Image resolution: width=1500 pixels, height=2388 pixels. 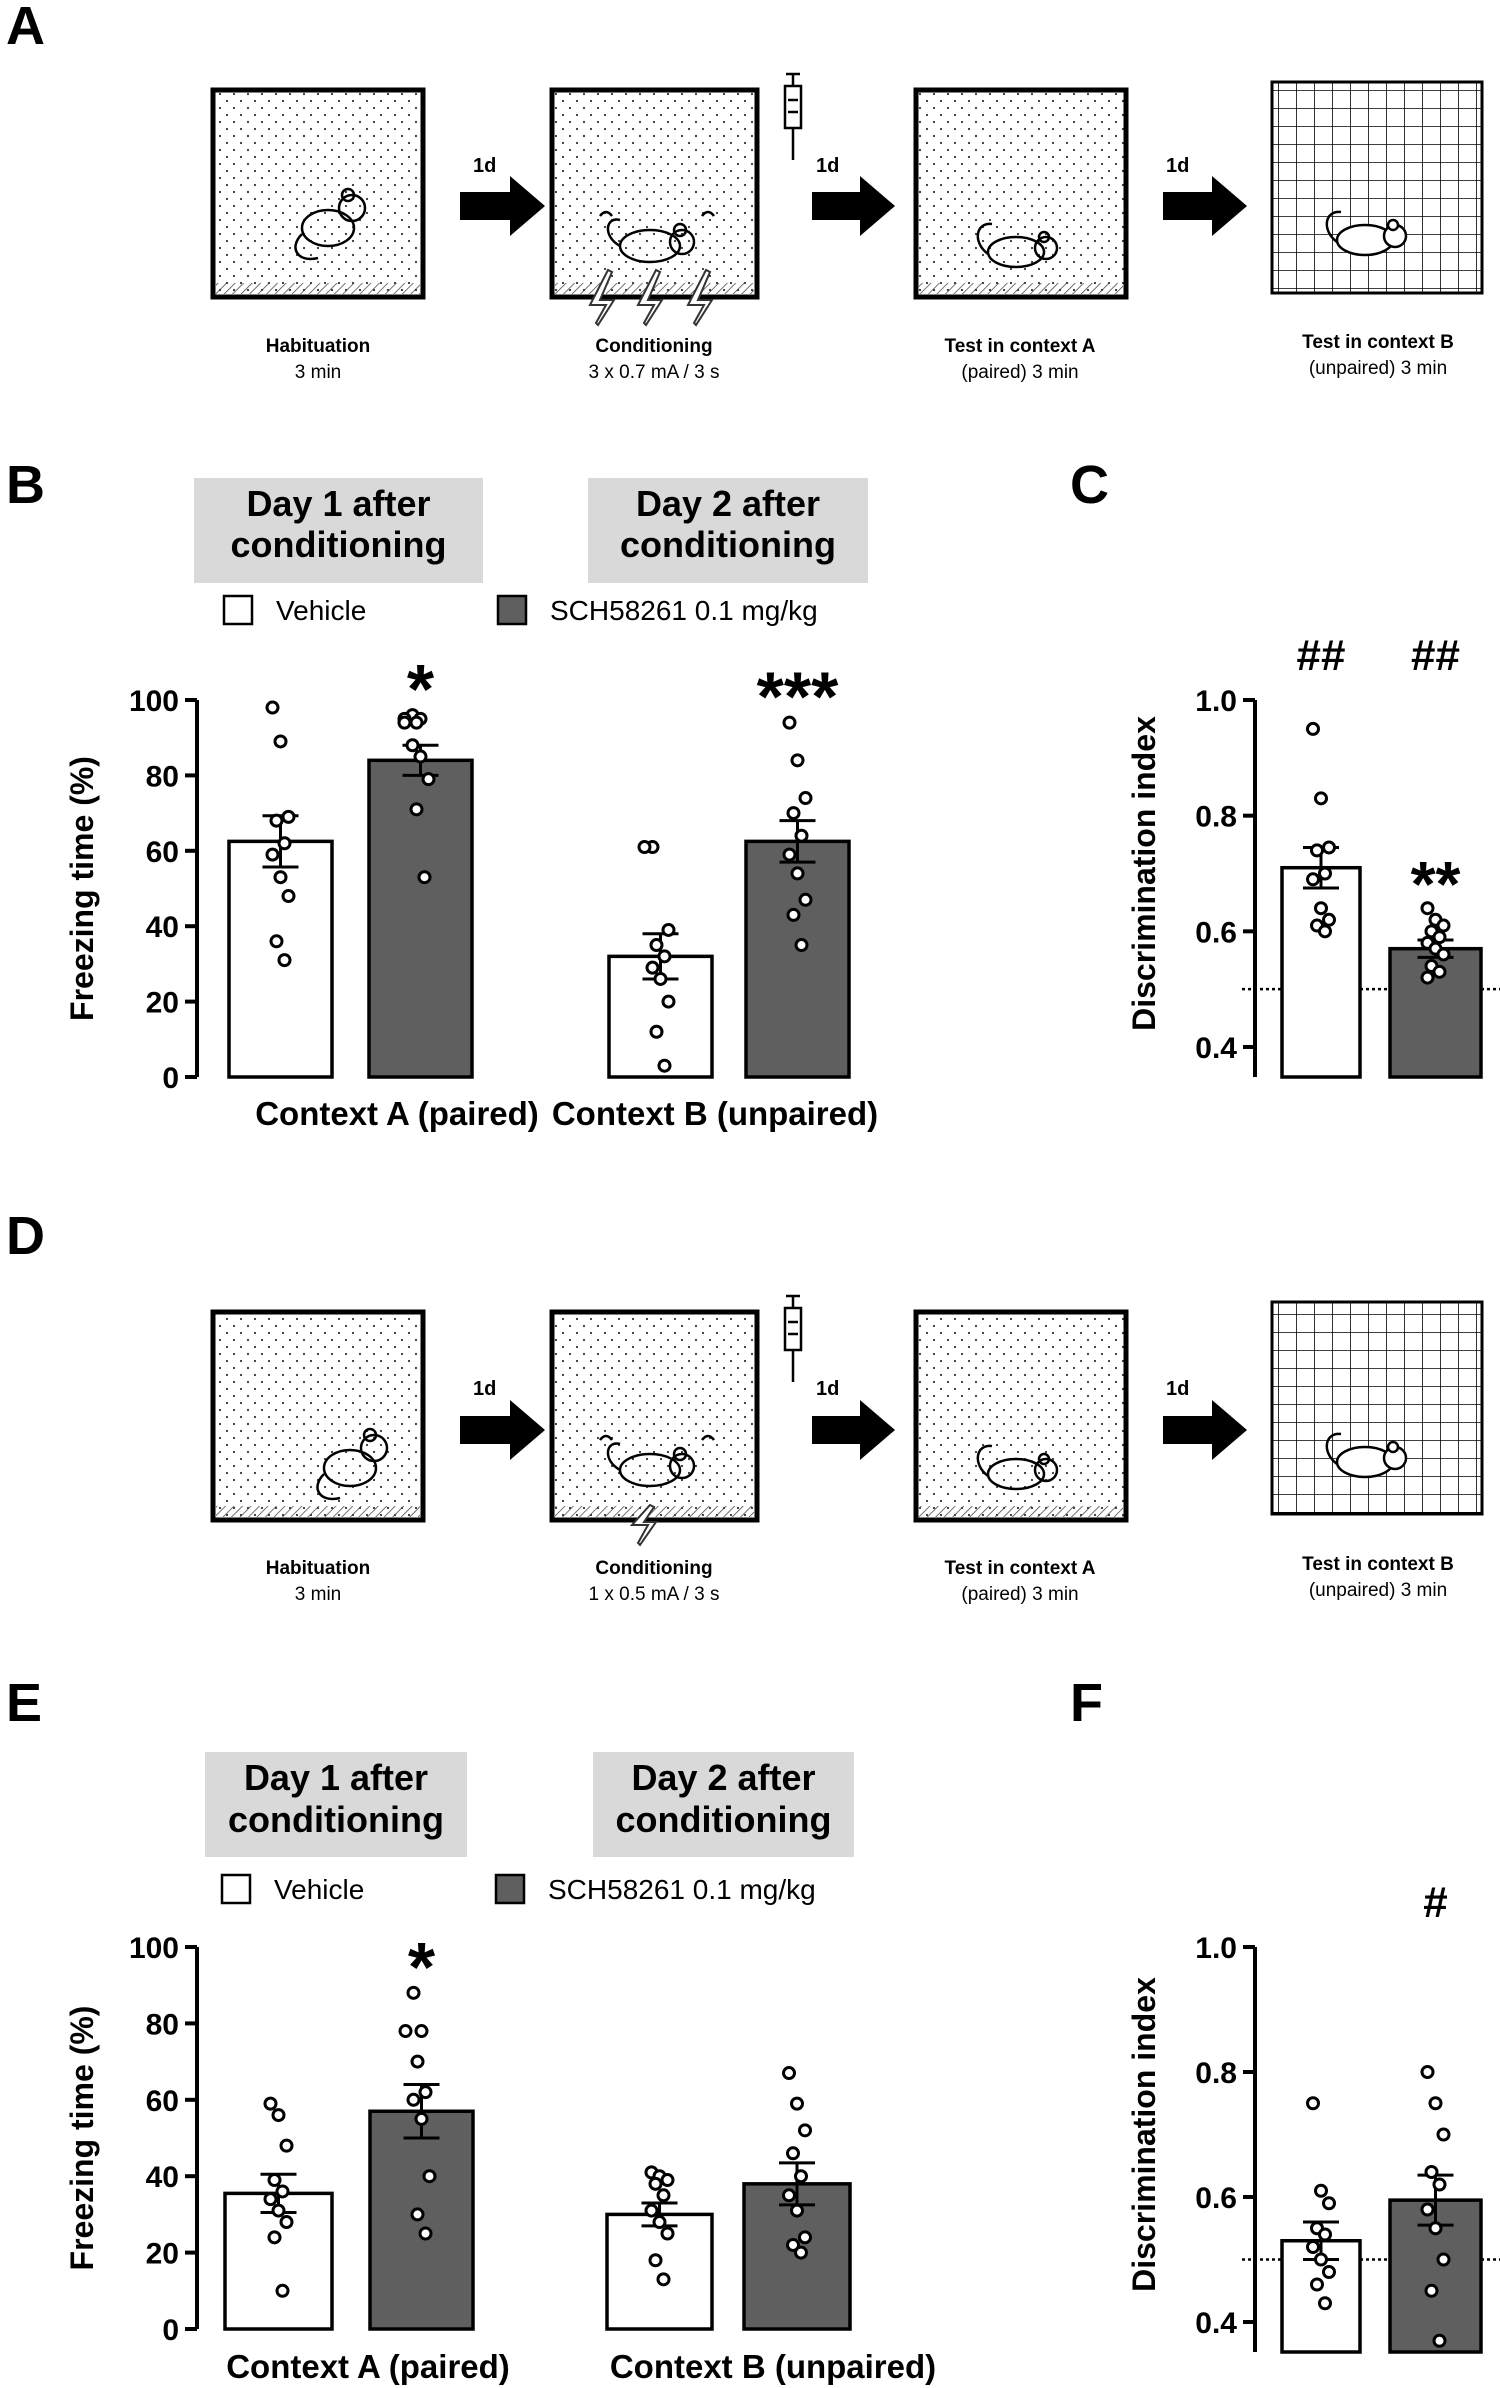 What do you see at coordinates (728, 503) in the screenshot?
I see `day-label-line: Day 2 after` at bounding box center [728, 503].